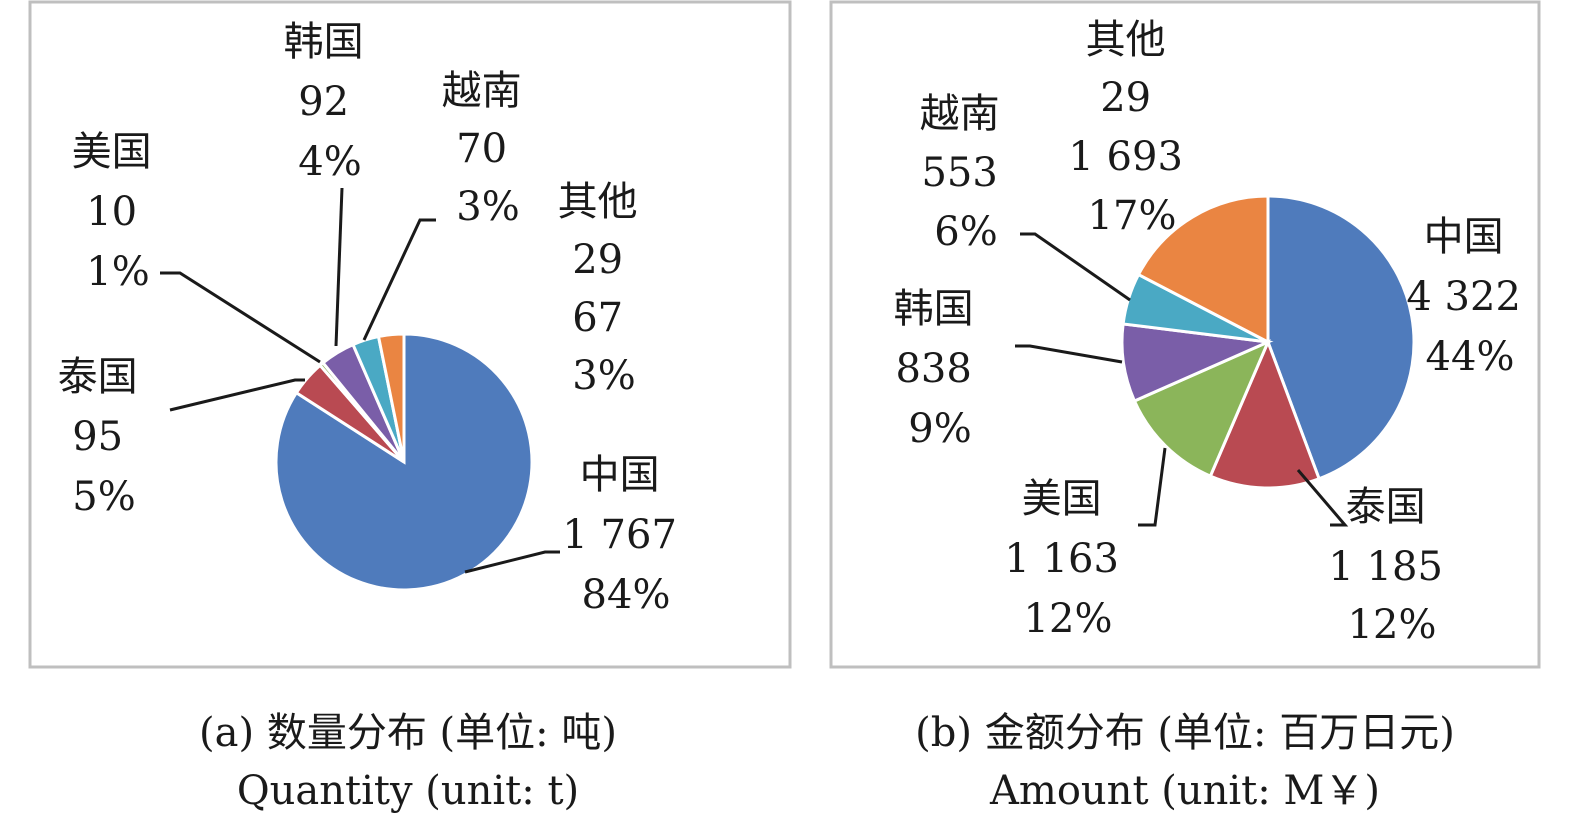 The height and width of the screenshot is (828, 1575). What do you see at coordinates (240, 317) in the screenshot?
I see `leader-a-usa` at bounding box center [240, 317].